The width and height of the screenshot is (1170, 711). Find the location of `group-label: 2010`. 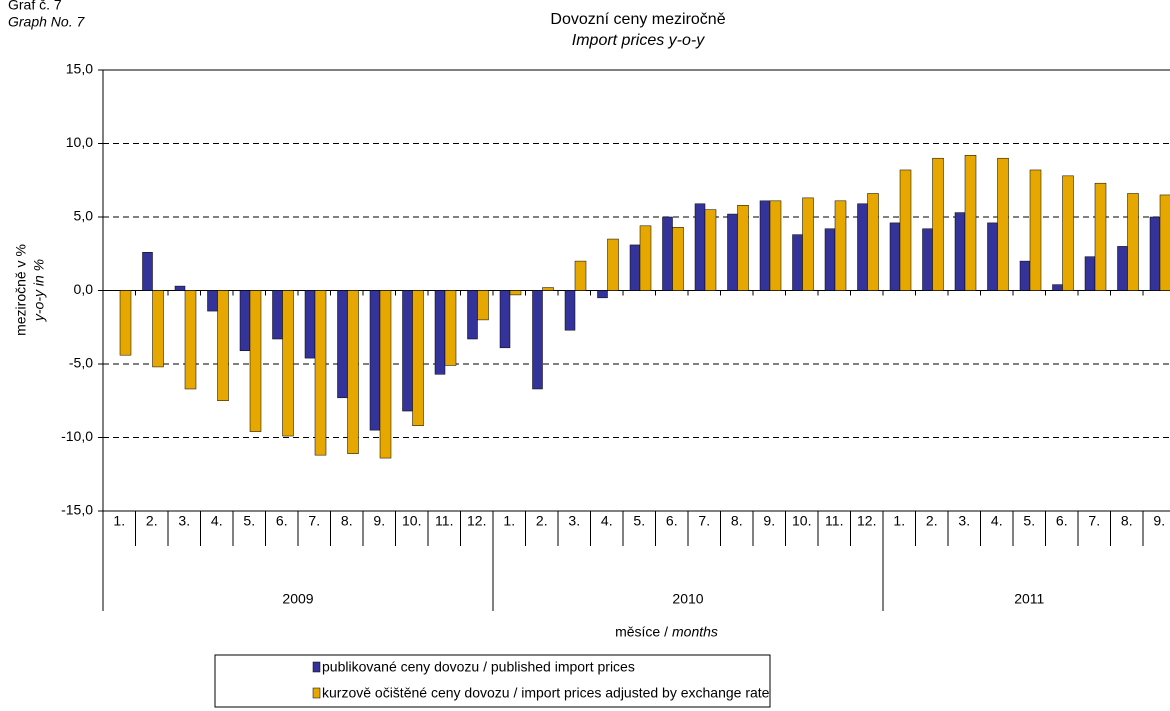

group-label: 2010 is located at coordinates (687, 599).